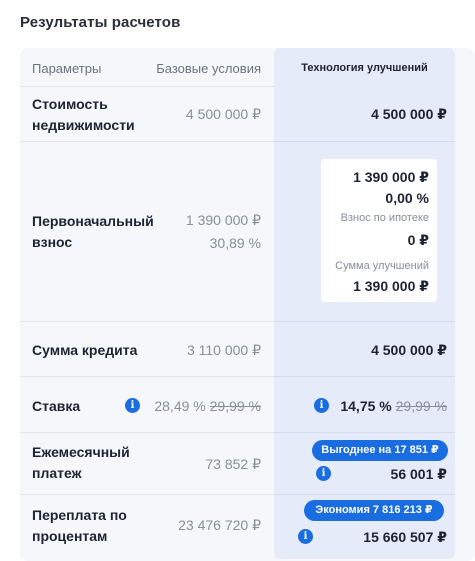  What do you see at coordinates (81, 462) in the screenshot?
I see `monthly-label: Ежемесячный платеж` at bounding box center [81, 462].